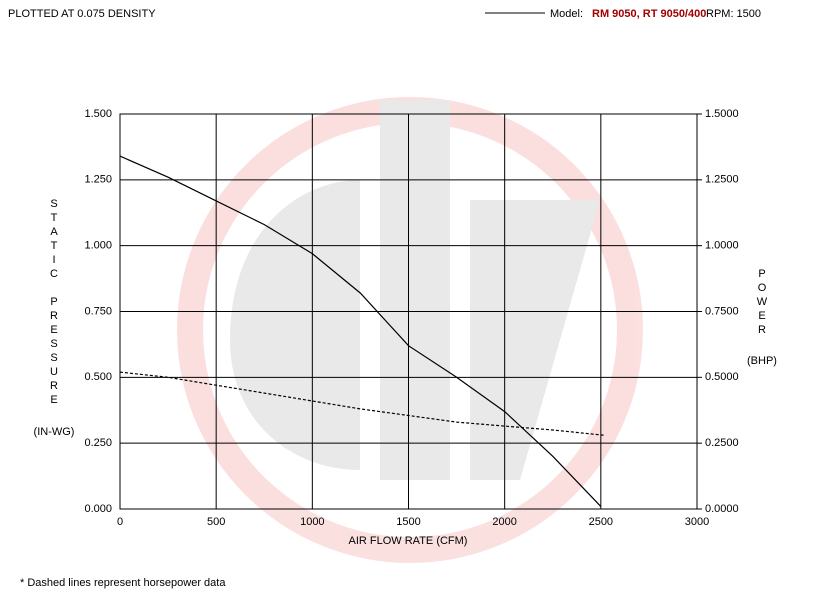  I want to click on series-line, so click(362, 403).